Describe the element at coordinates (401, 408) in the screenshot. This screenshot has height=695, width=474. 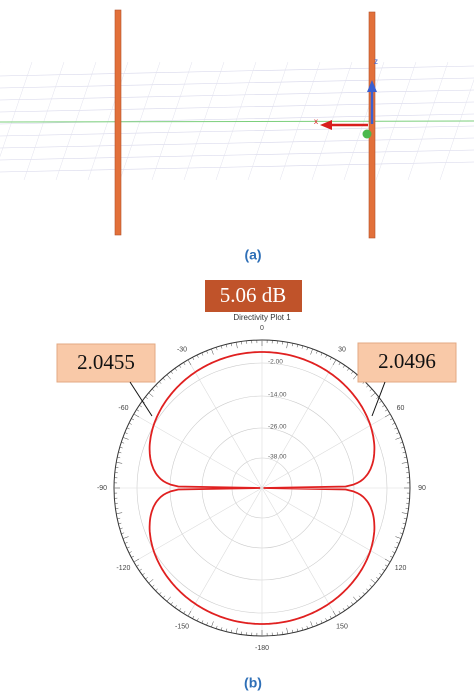
I see `angle-label: 60` at that location.